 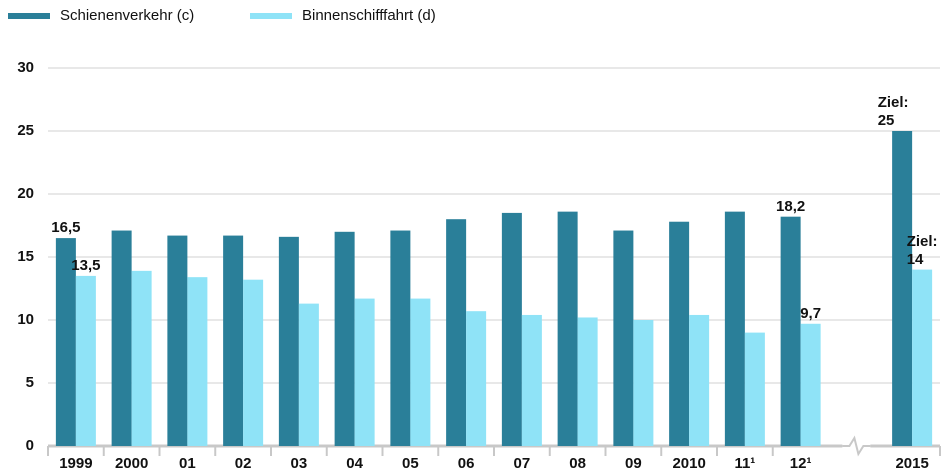 I want to click on y-tick-label: 10, so click(x=25, y=319).